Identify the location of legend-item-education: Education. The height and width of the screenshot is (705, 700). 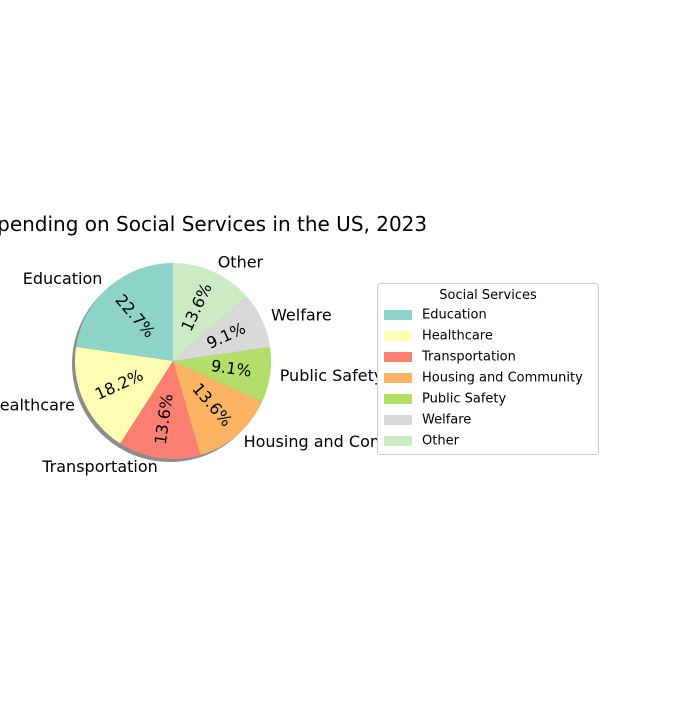
(435, 315).